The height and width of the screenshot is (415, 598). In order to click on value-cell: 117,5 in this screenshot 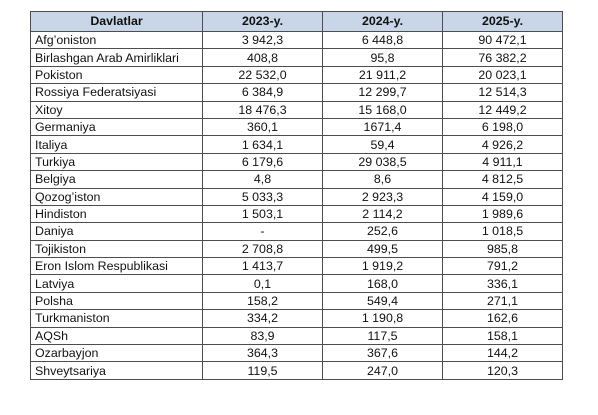, I will do `click(382, 336)`.